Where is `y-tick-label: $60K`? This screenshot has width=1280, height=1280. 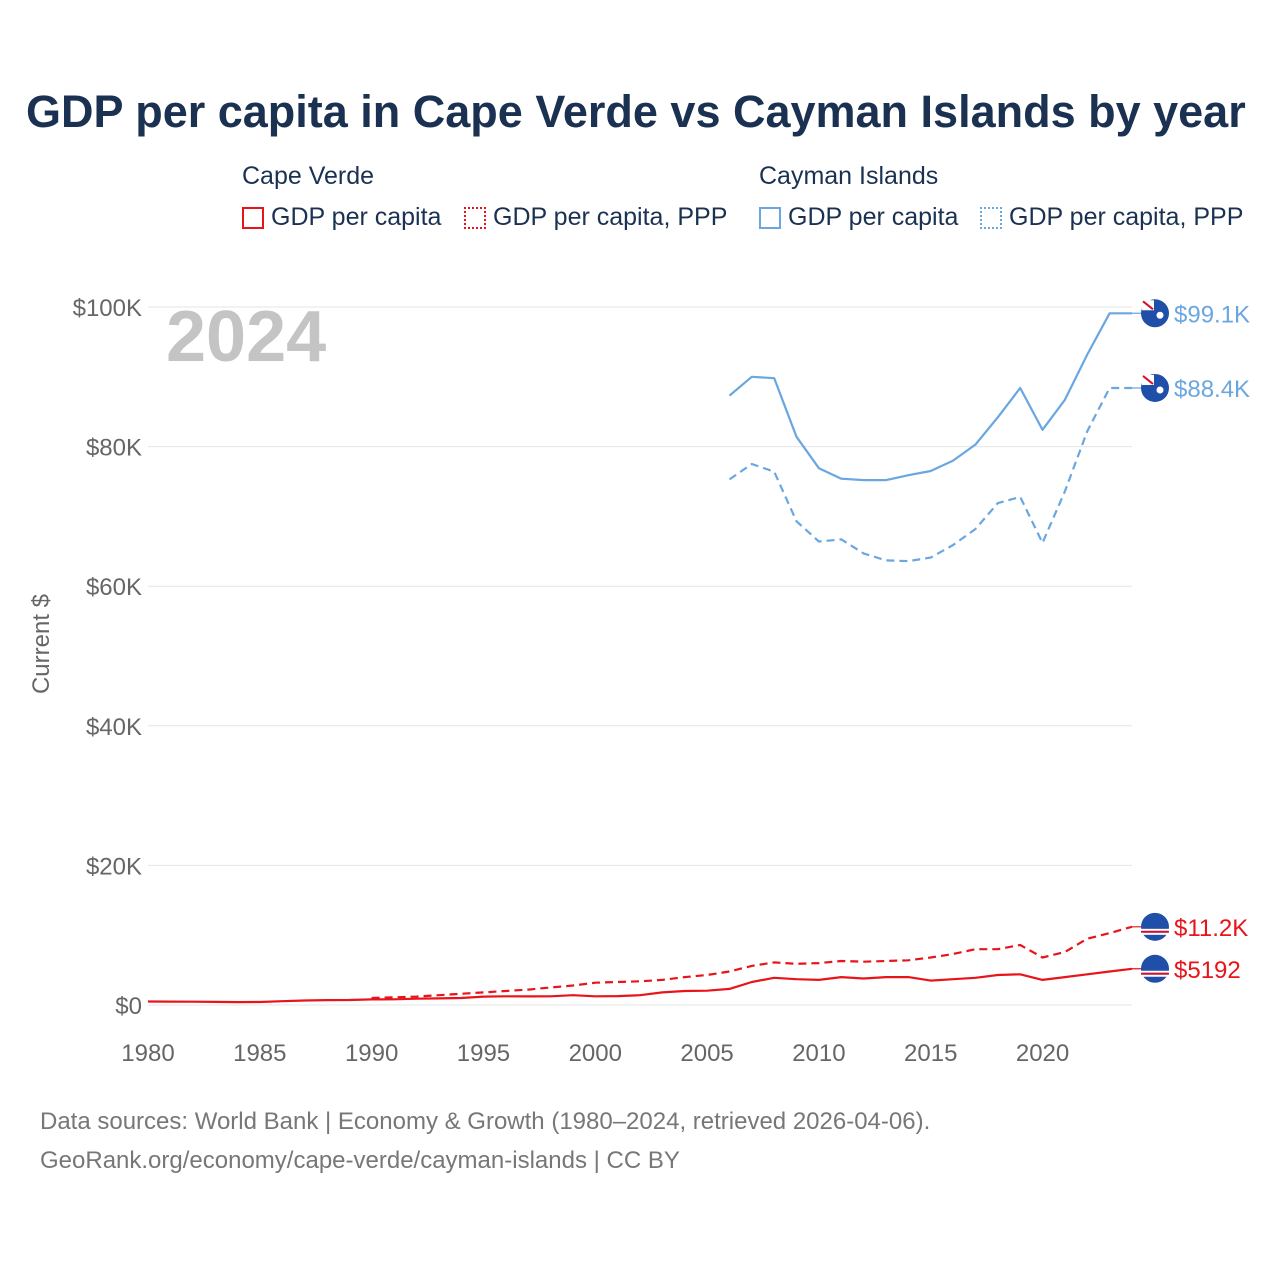
y-tick-label: $60K is located at coordinates (114, 587).